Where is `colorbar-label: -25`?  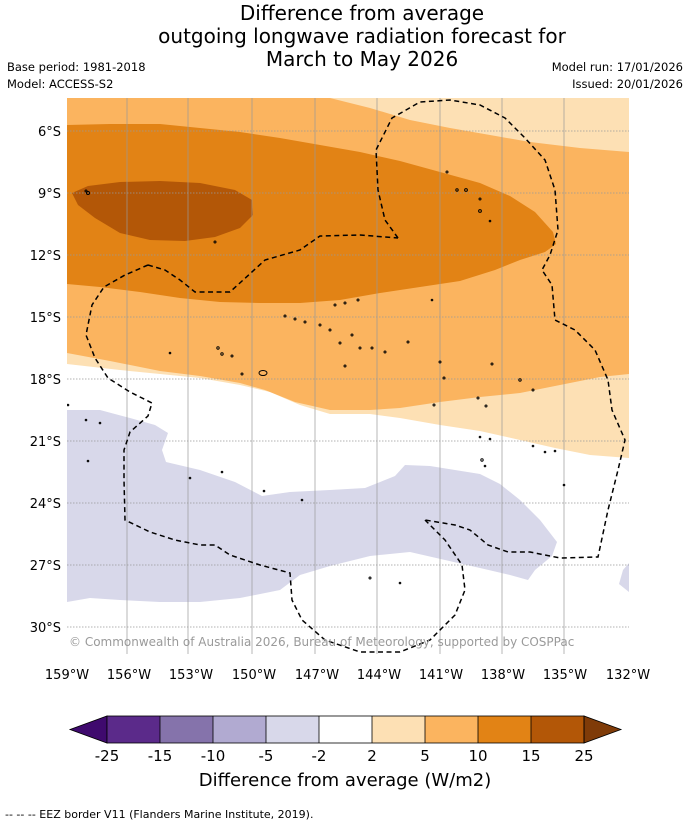 colorbar-label: -25 is located at coordinates (107, 756).